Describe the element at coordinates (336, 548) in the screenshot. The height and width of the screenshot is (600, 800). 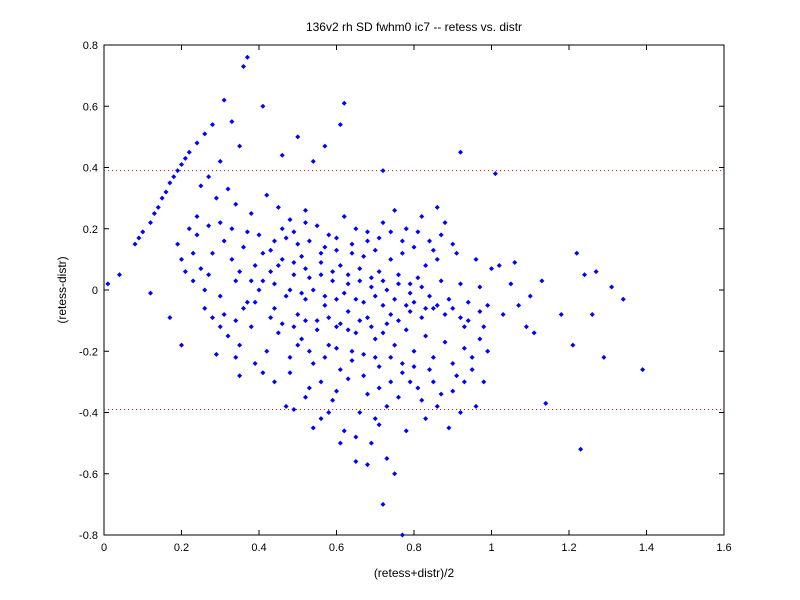
I see `x-tick-label: 0.6` at that location.